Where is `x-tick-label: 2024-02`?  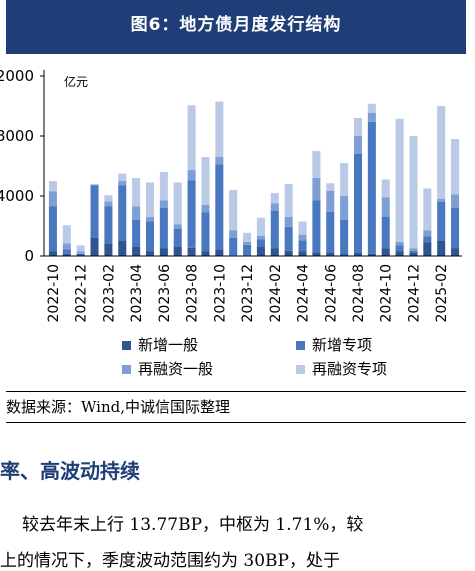 x-tick-label: 2024-02 is located at coordinates (276, 293).